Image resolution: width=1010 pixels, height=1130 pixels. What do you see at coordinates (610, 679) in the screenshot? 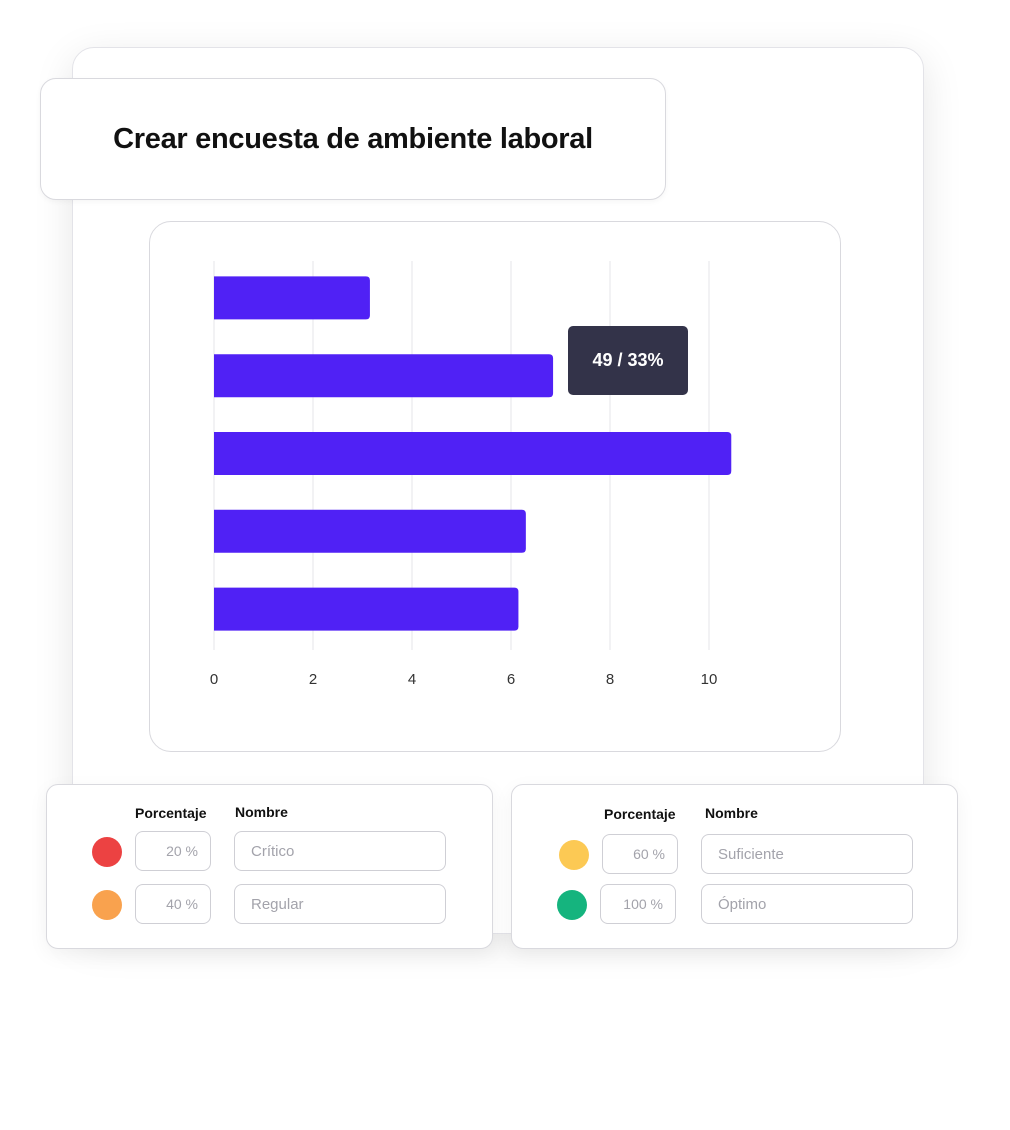
I see `x-tick-label: 8` at bounding box center [610, 679].